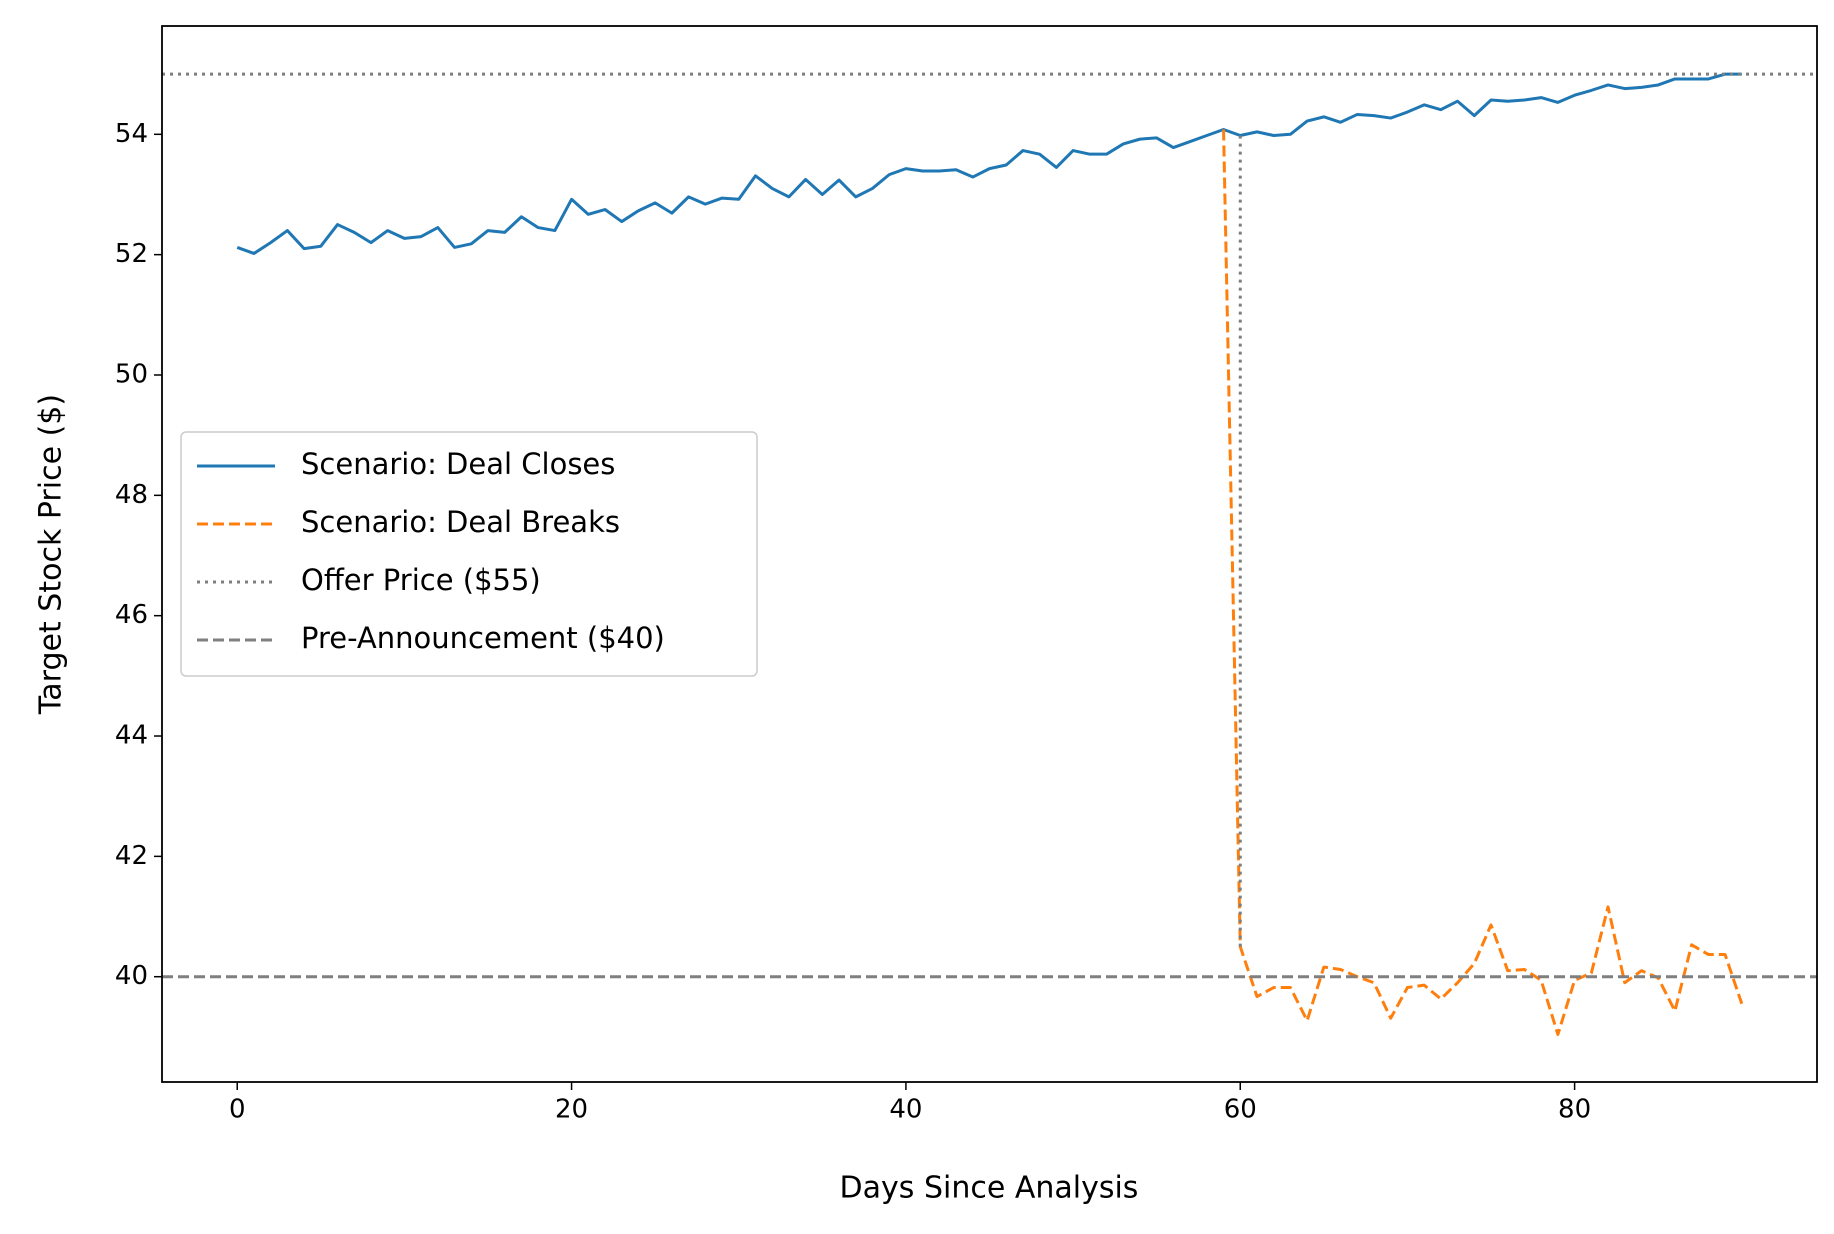 The height and width of the screenshot is (1234, 1834). What do you see at coordinates (483, 638) in the screenshot?
I see `legend-label: Pre-Announcement ($40)` at bounding box center [483, 638].